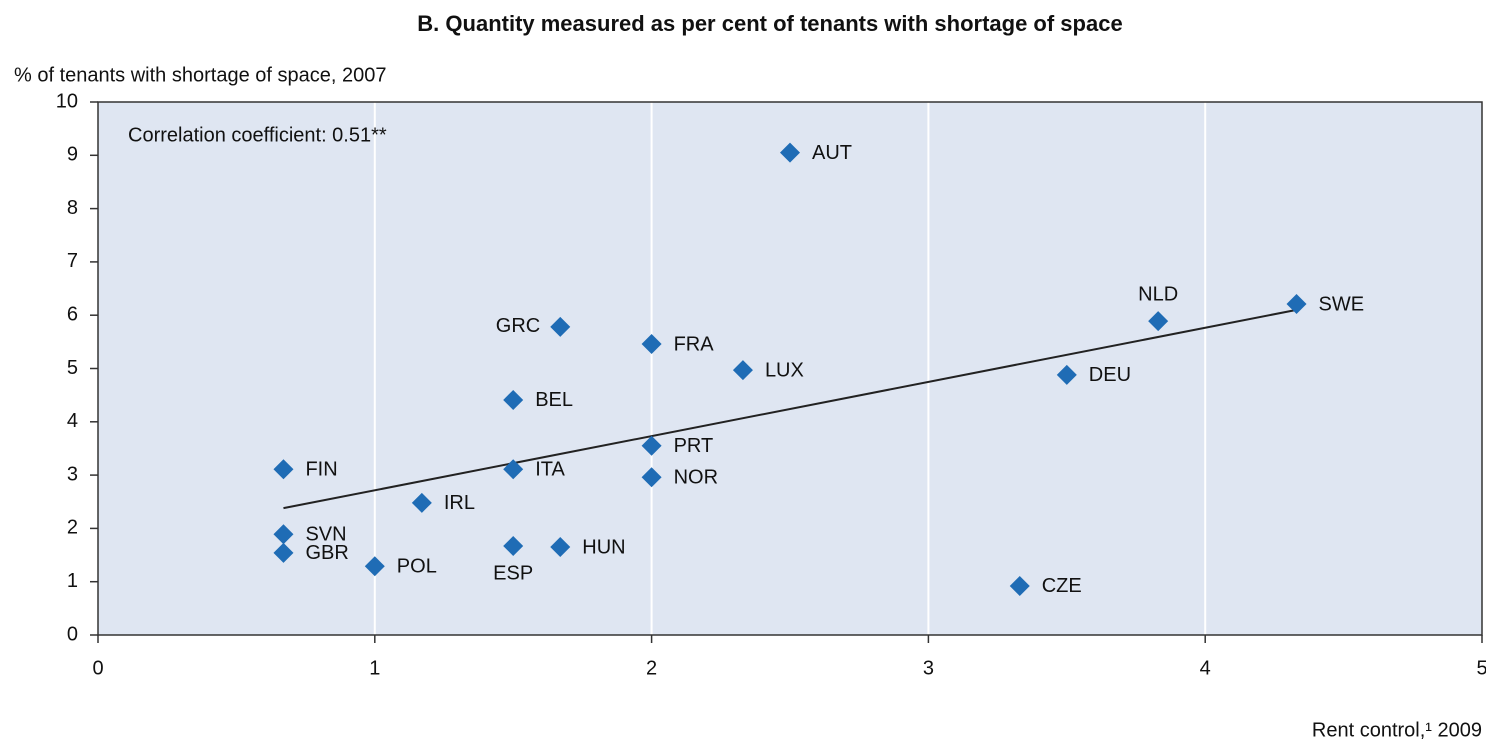  Describe the element at coordinates (417, 567) in the screenshot. I see `point-label: POL` at that location.